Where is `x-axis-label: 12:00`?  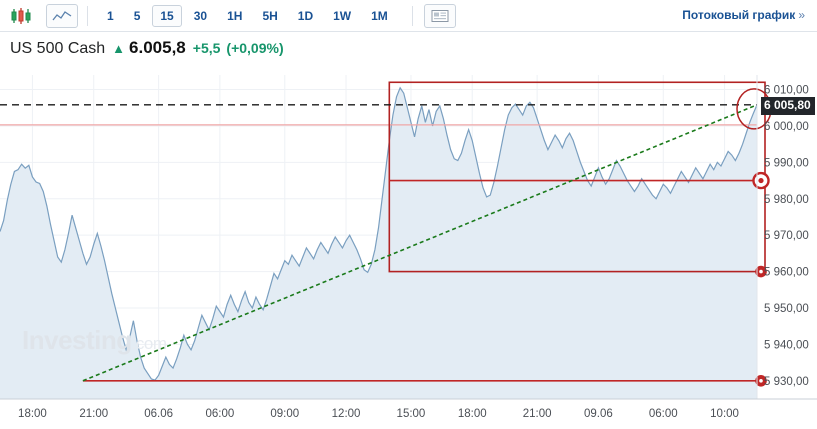 x-axis-label: 12:00 is located at coordinates (346, 414).